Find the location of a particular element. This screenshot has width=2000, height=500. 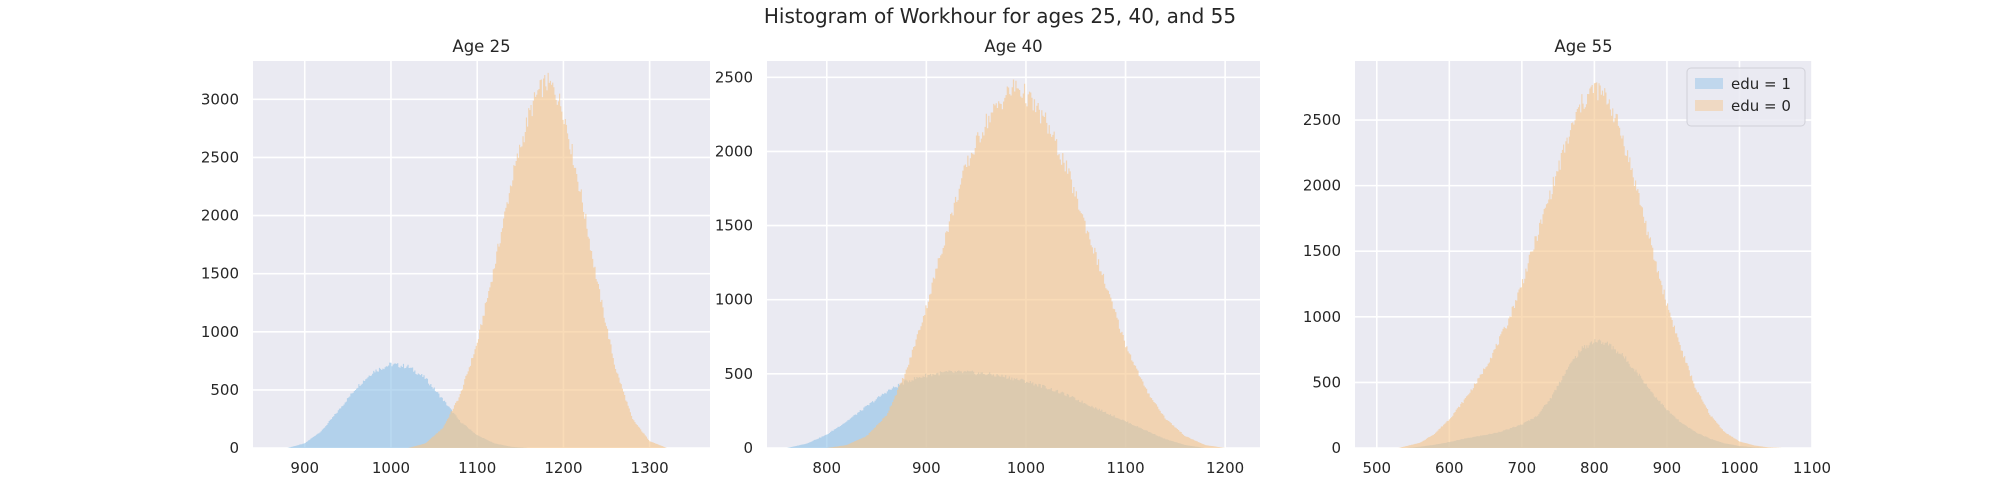

x-tick-label: 1300 is located at coordinates (650, 468).